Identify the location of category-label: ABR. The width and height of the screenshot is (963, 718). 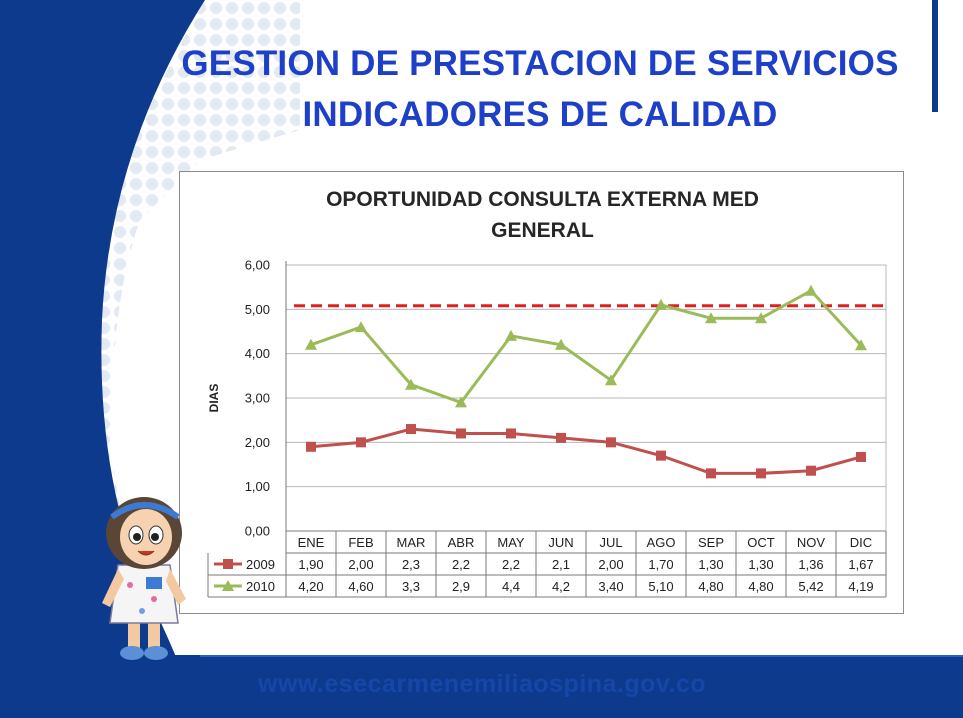
(461, 542).